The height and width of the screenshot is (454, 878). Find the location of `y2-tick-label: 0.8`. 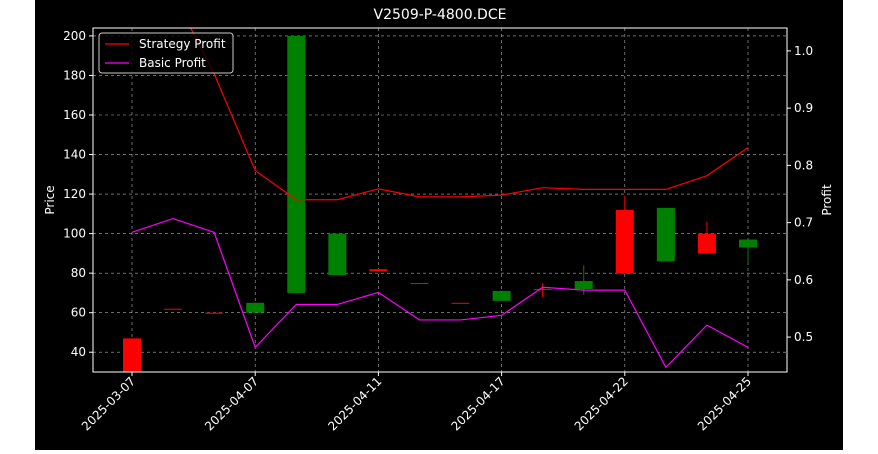

y2-tick-label: 0.8 is located at coordinates (803, 165).